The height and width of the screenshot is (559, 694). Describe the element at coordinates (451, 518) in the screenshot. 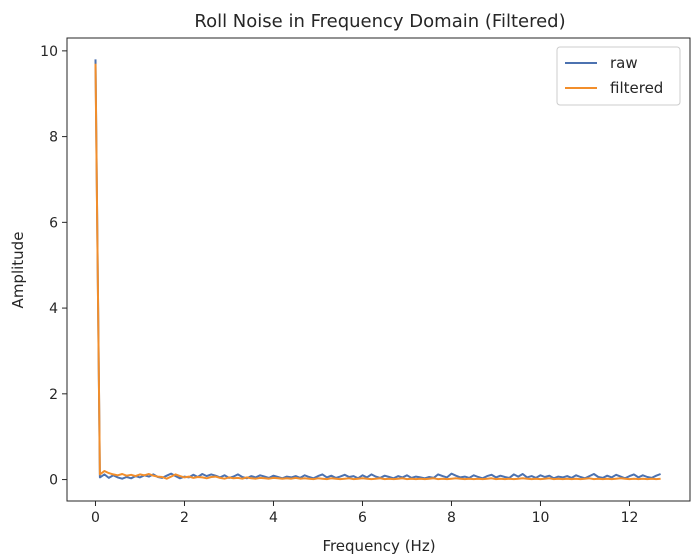

I see `x-tick-label: 8` at that location.